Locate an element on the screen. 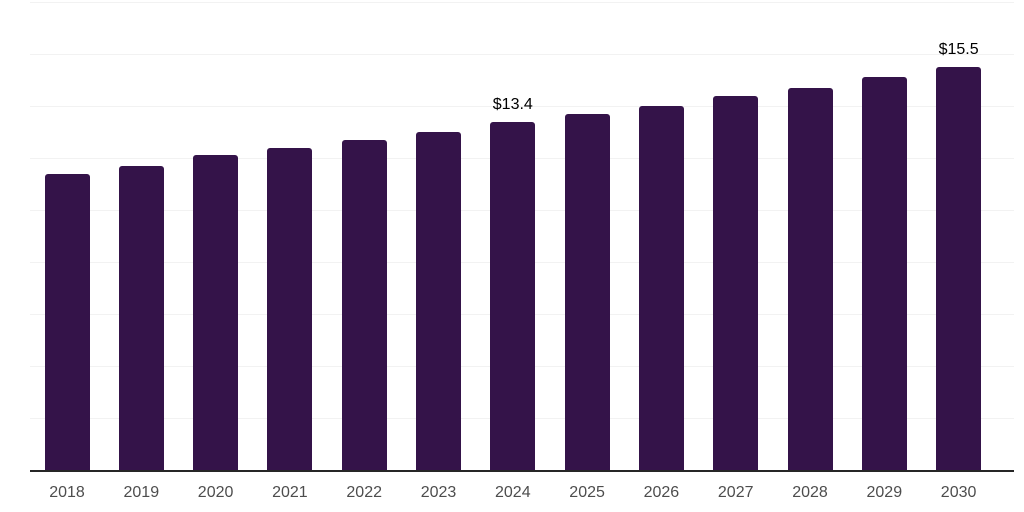  x-axis-label-2023: 2023 is located at coordinates (438, 492).